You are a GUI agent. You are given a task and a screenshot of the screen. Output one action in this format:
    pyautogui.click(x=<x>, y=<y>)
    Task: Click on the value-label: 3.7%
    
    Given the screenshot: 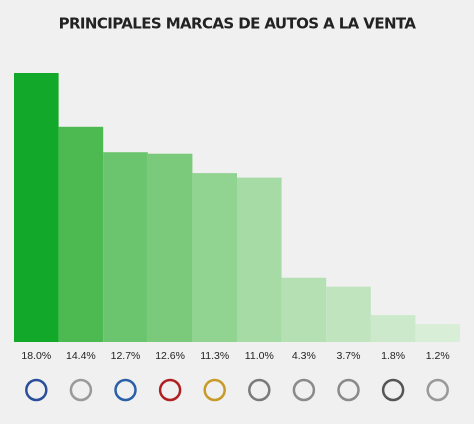 What is the action you would take?
    pyautogui.click(x=349, y=356)
    